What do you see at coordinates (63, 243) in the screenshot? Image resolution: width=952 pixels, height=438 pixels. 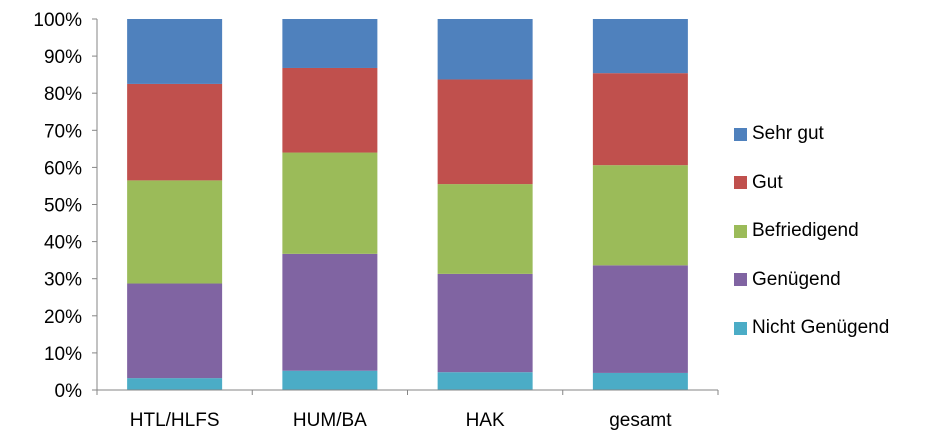 I see `y-tick-label: 40%` at bounding box center [63, 243].